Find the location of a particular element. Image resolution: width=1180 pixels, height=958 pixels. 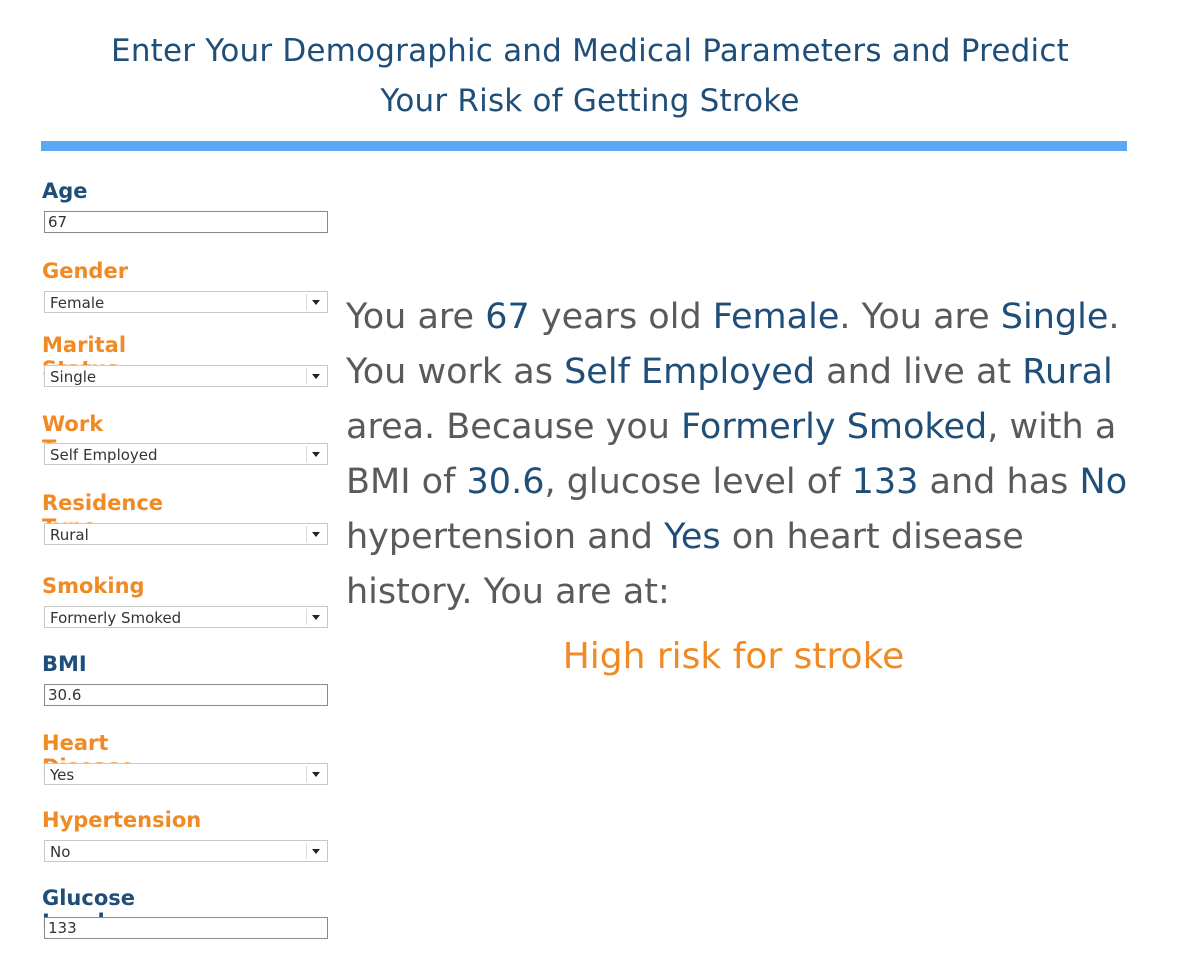

summary-text: years old is located at coordinates (621, 317).